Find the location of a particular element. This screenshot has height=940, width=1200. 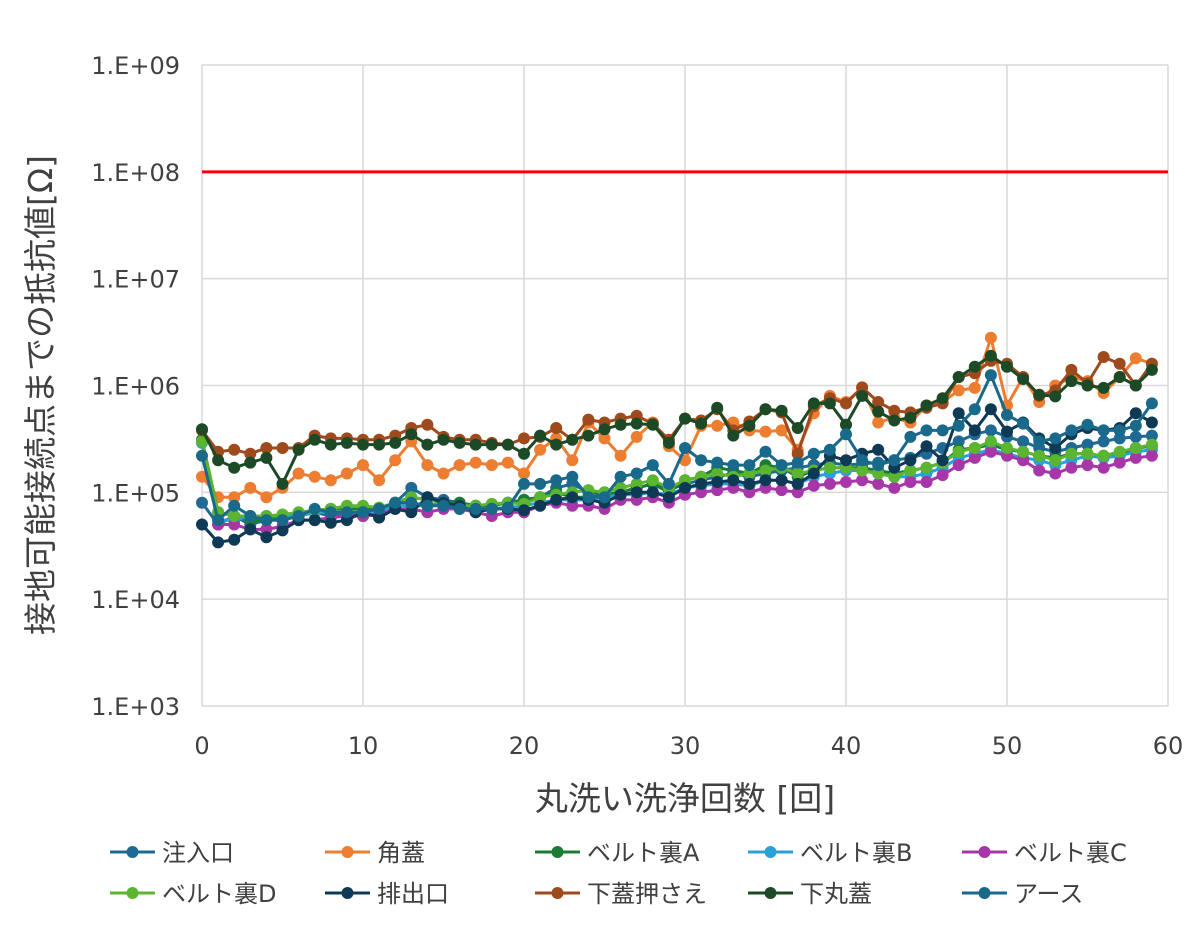

legend-item: ベルト裏B is located at coordinates (830, 853).